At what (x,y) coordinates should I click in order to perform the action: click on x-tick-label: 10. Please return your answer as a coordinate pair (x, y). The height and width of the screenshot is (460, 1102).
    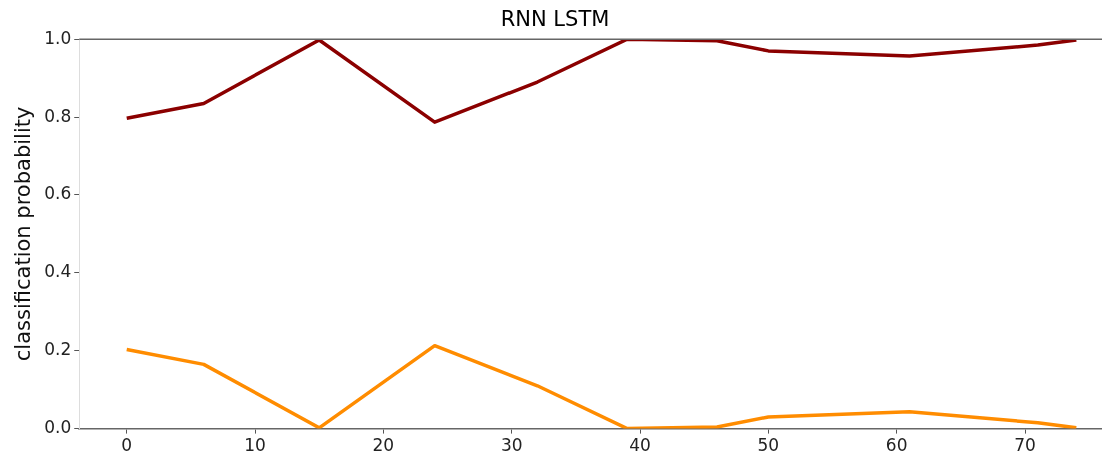
    Looking at the image, I should click on (255, 445).